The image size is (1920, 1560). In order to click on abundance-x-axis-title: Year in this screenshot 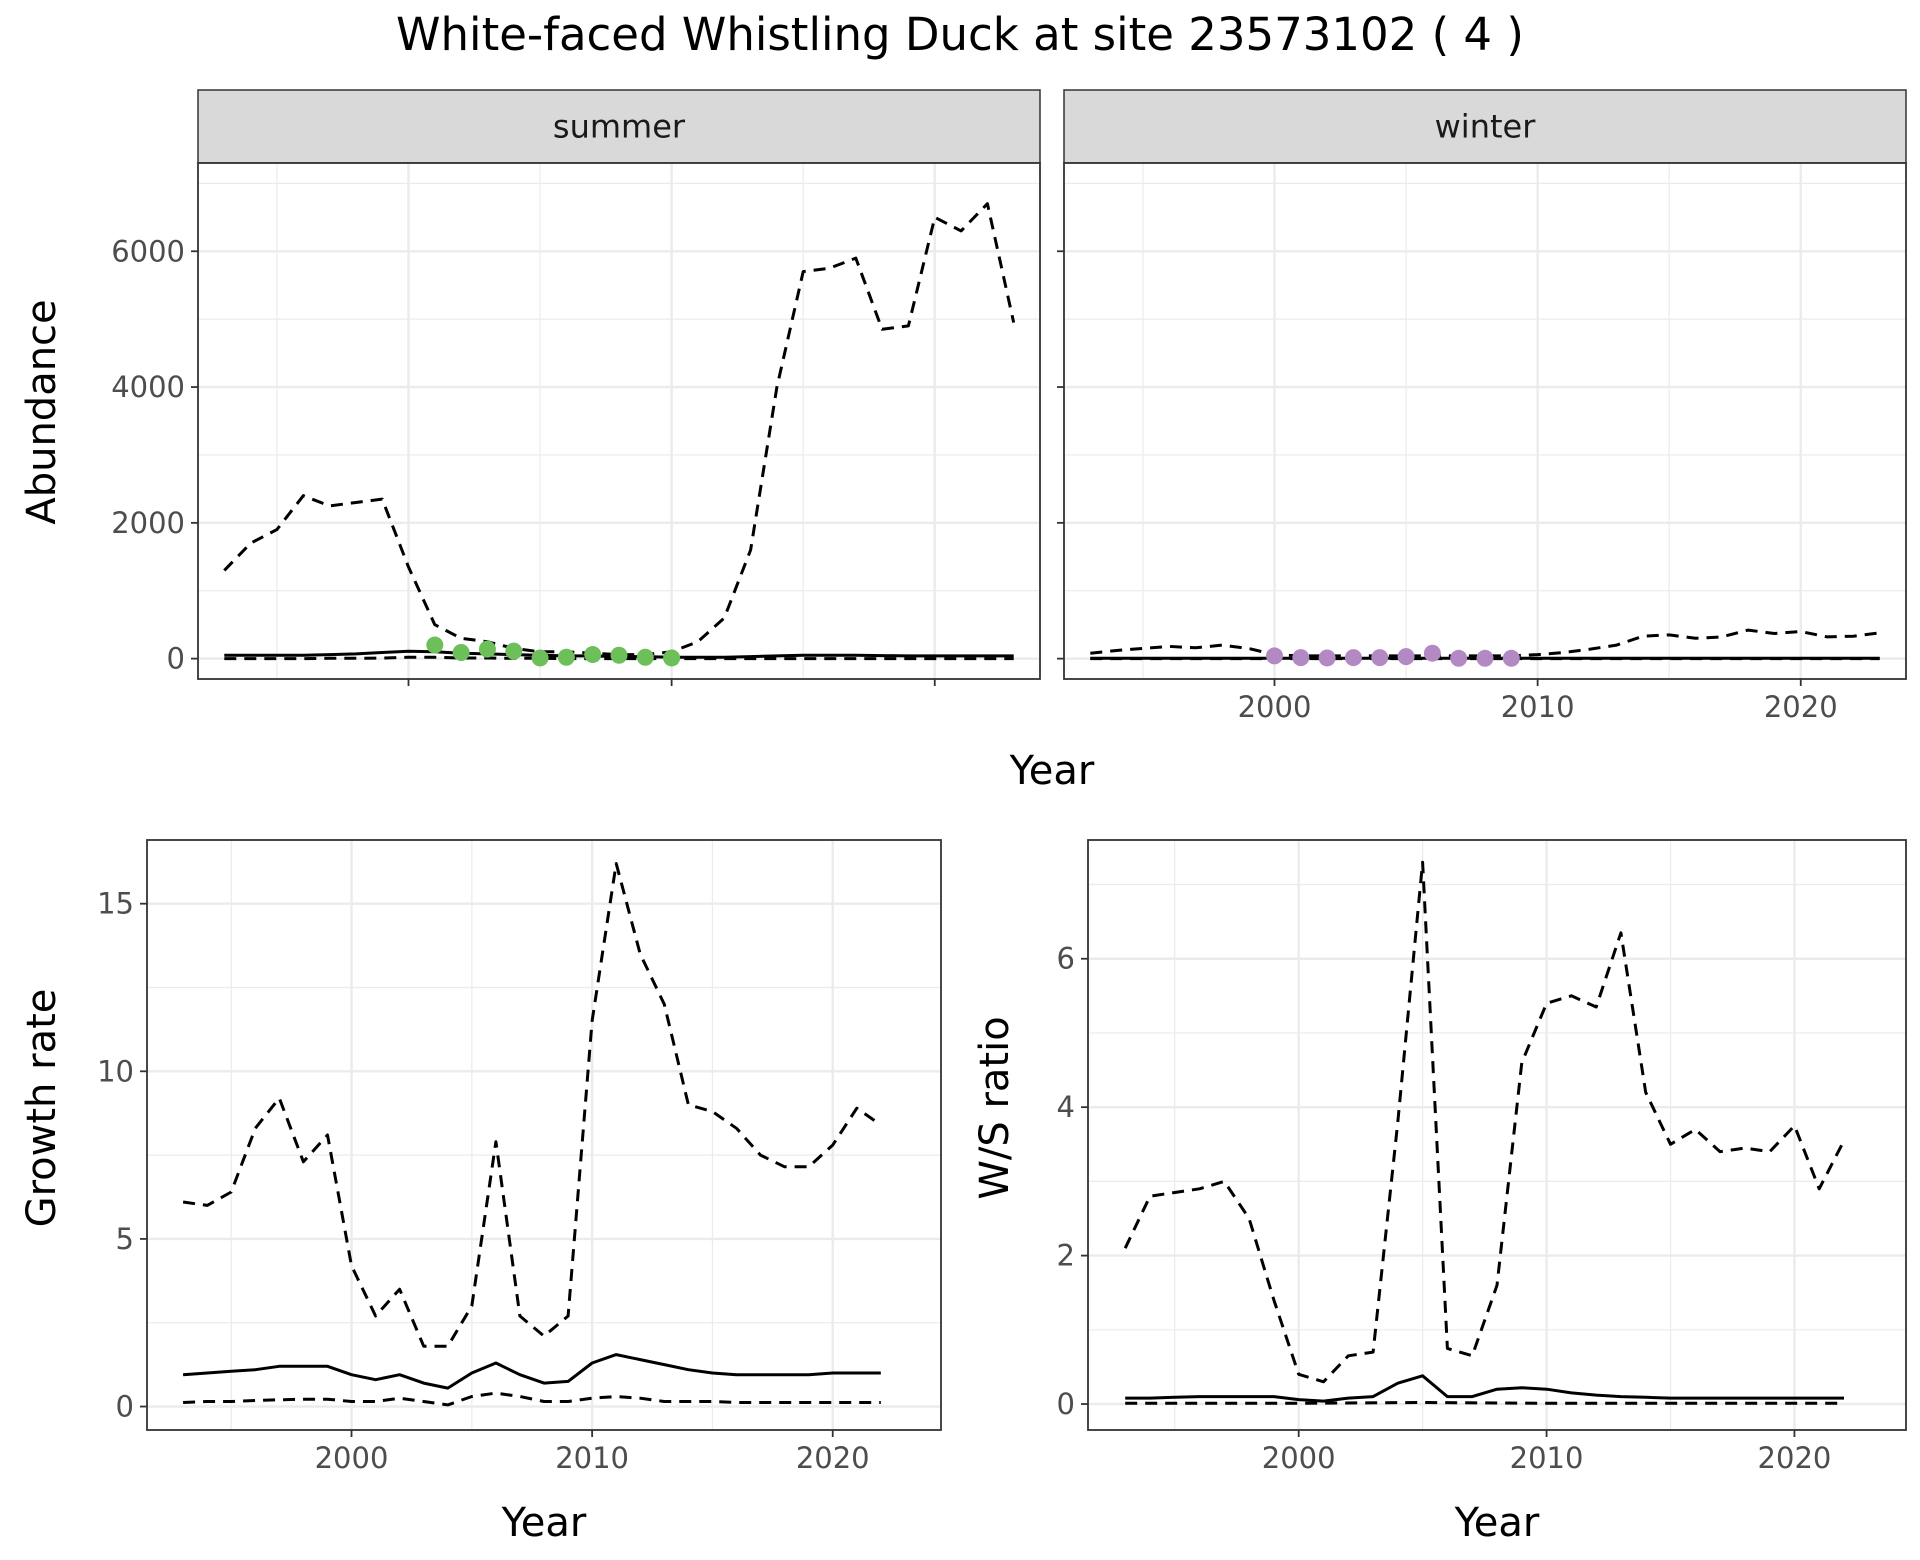, I will do `click(1052, 771)`.